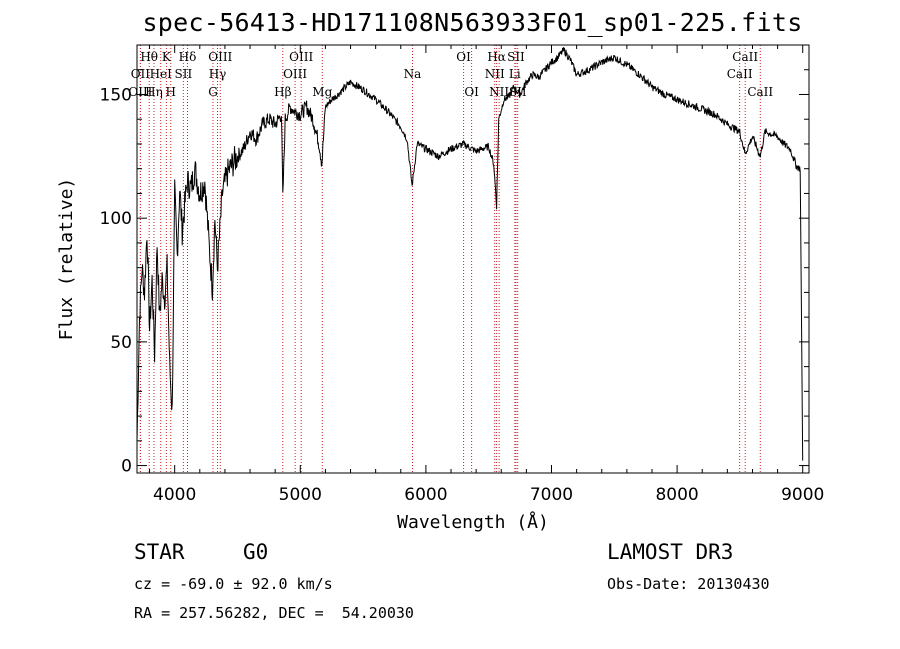 The height and width of the screenshot is (649, 900). Describe the element at coordinates (171, 92) in the screenshot. I see `spectral-line-label: H` at that location.